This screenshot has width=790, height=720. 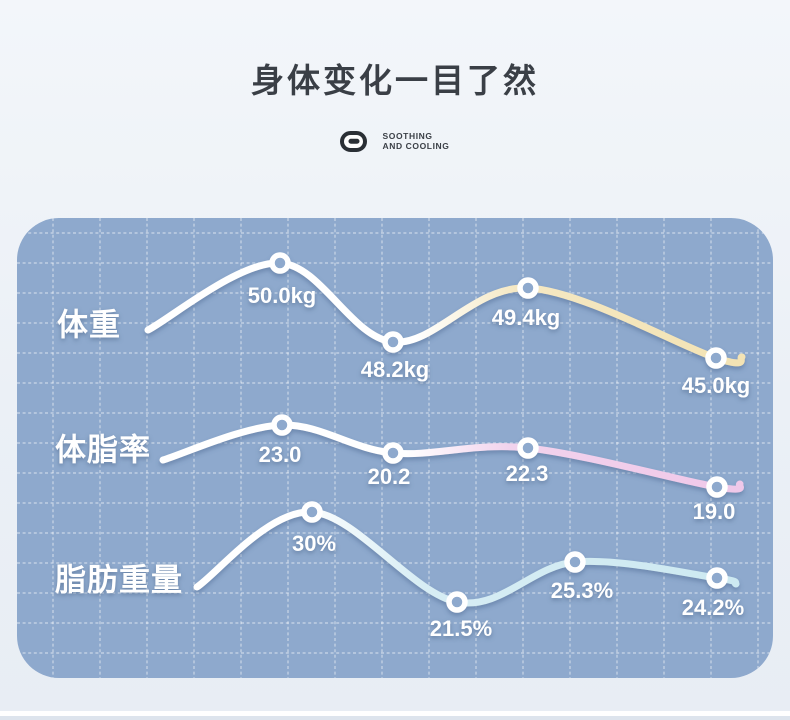 I want to click on section-divider, so click(x=395, y=713).